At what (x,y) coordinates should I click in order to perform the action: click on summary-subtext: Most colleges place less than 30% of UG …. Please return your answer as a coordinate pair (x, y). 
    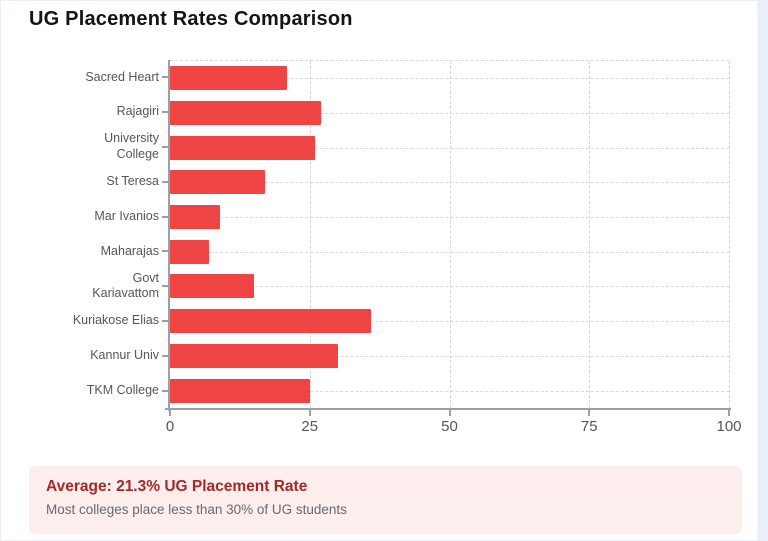
    Looking at the image, I should click on (196, 509).